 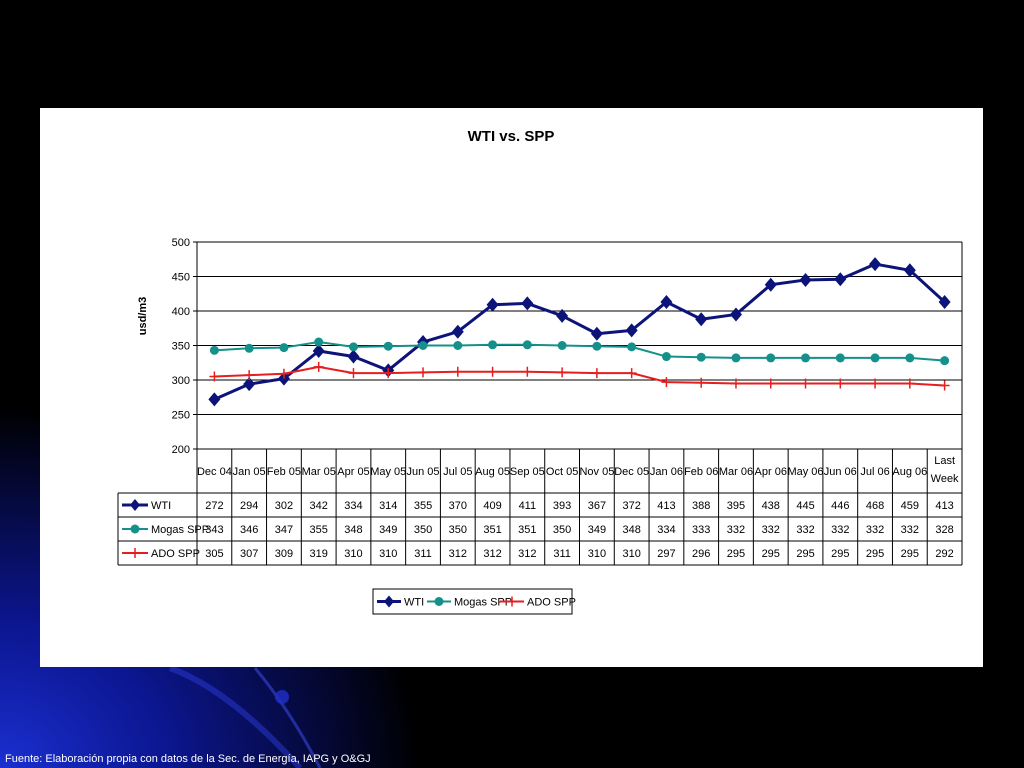 I want to click on series-WTI, so click(x=579, y=332).